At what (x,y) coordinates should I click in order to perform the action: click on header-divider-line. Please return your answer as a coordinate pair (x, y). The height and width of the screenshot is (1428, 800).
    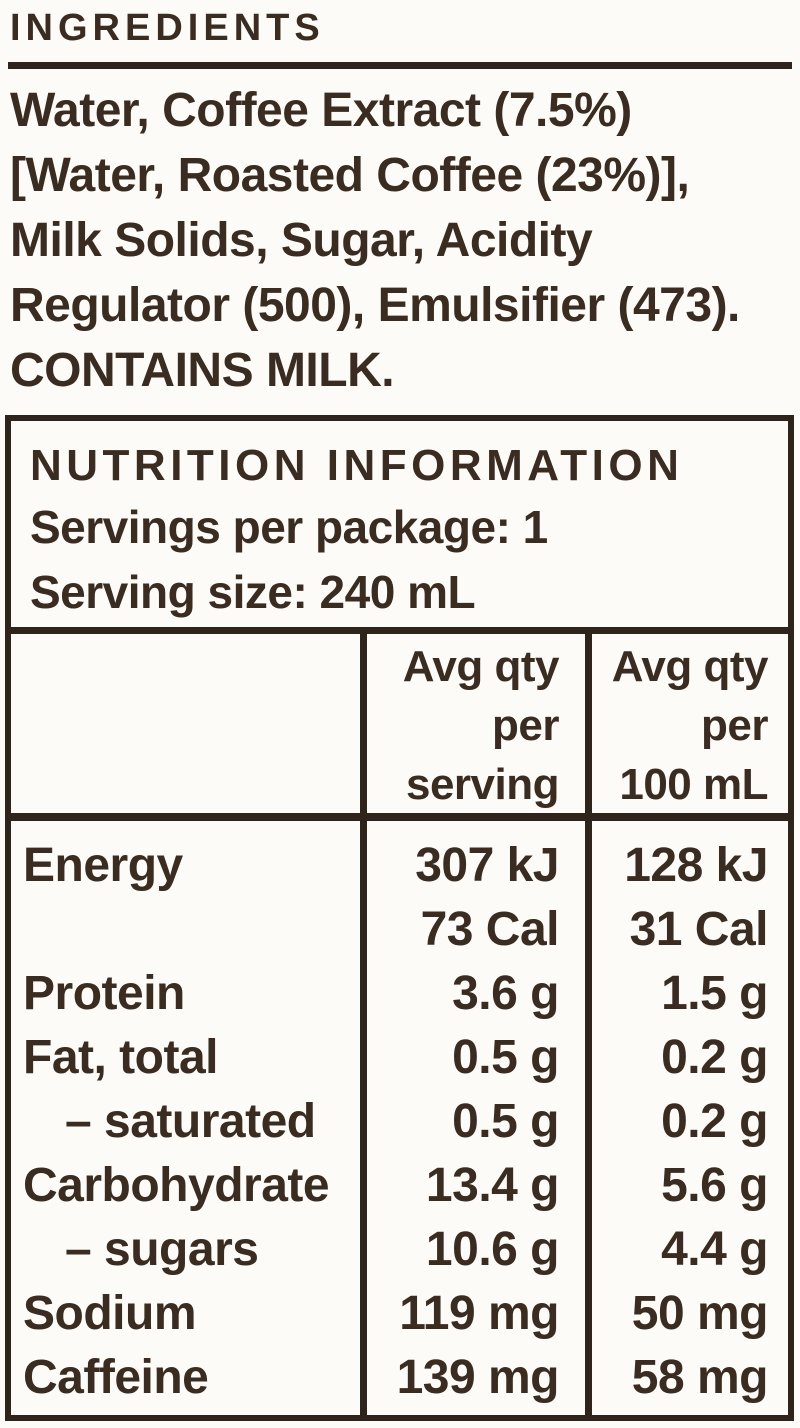
    Looking at the image, I should click on (399, 630).